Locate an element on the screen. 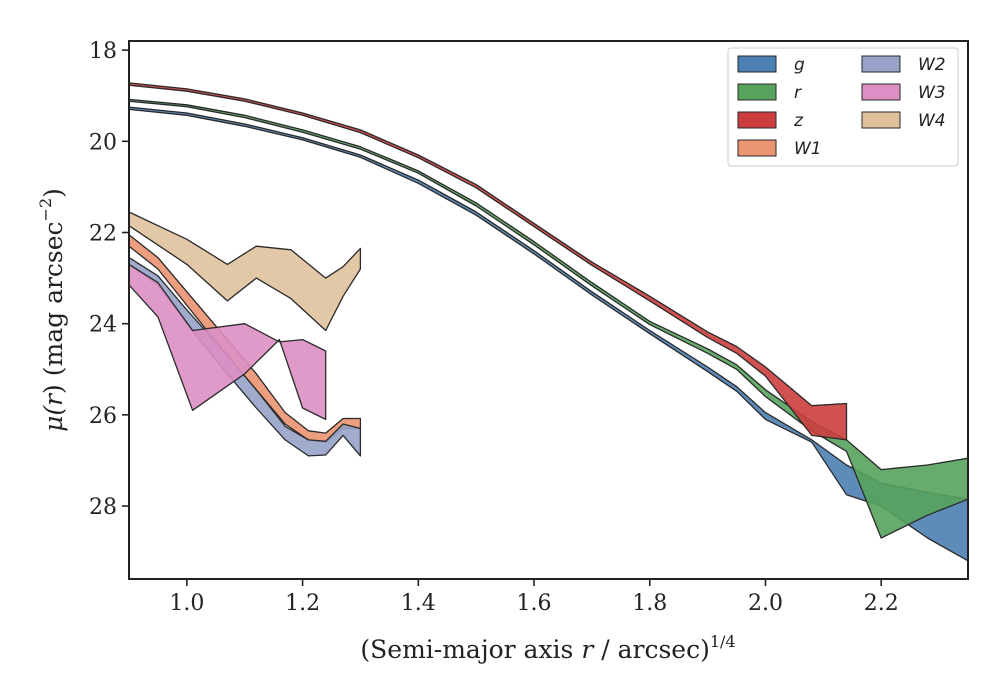 Image resolution: width=1000 pixels, height=700 pixels. legend-frame is located at coordinates (843, 107).